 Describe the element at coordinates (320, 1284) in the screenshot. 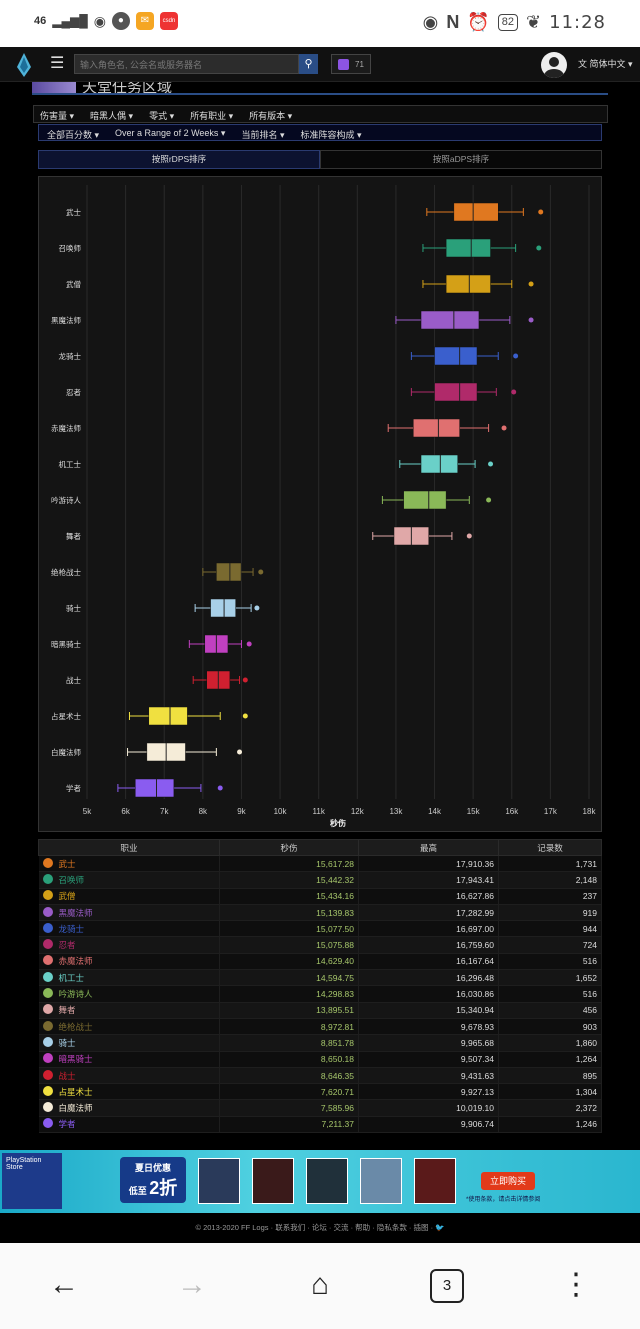

I see `home-icon: ⌂` at that location.